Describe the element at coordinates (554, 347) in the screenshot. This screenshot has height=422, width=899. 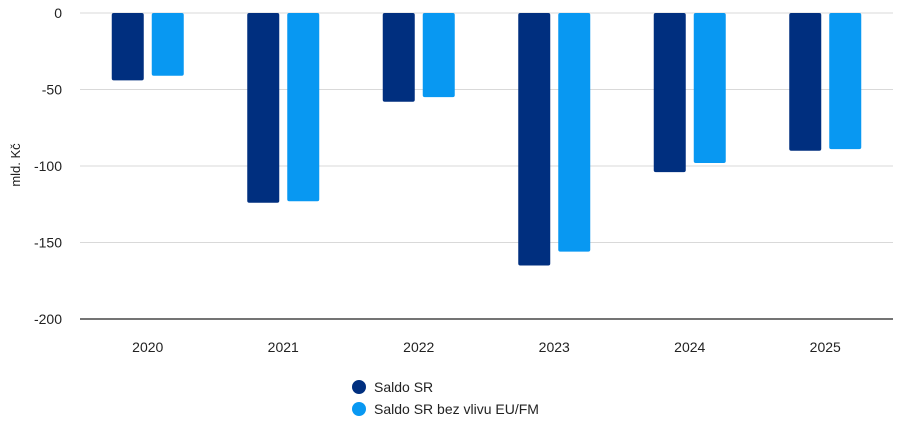
I see `x-tick-label: 2023` at that location.